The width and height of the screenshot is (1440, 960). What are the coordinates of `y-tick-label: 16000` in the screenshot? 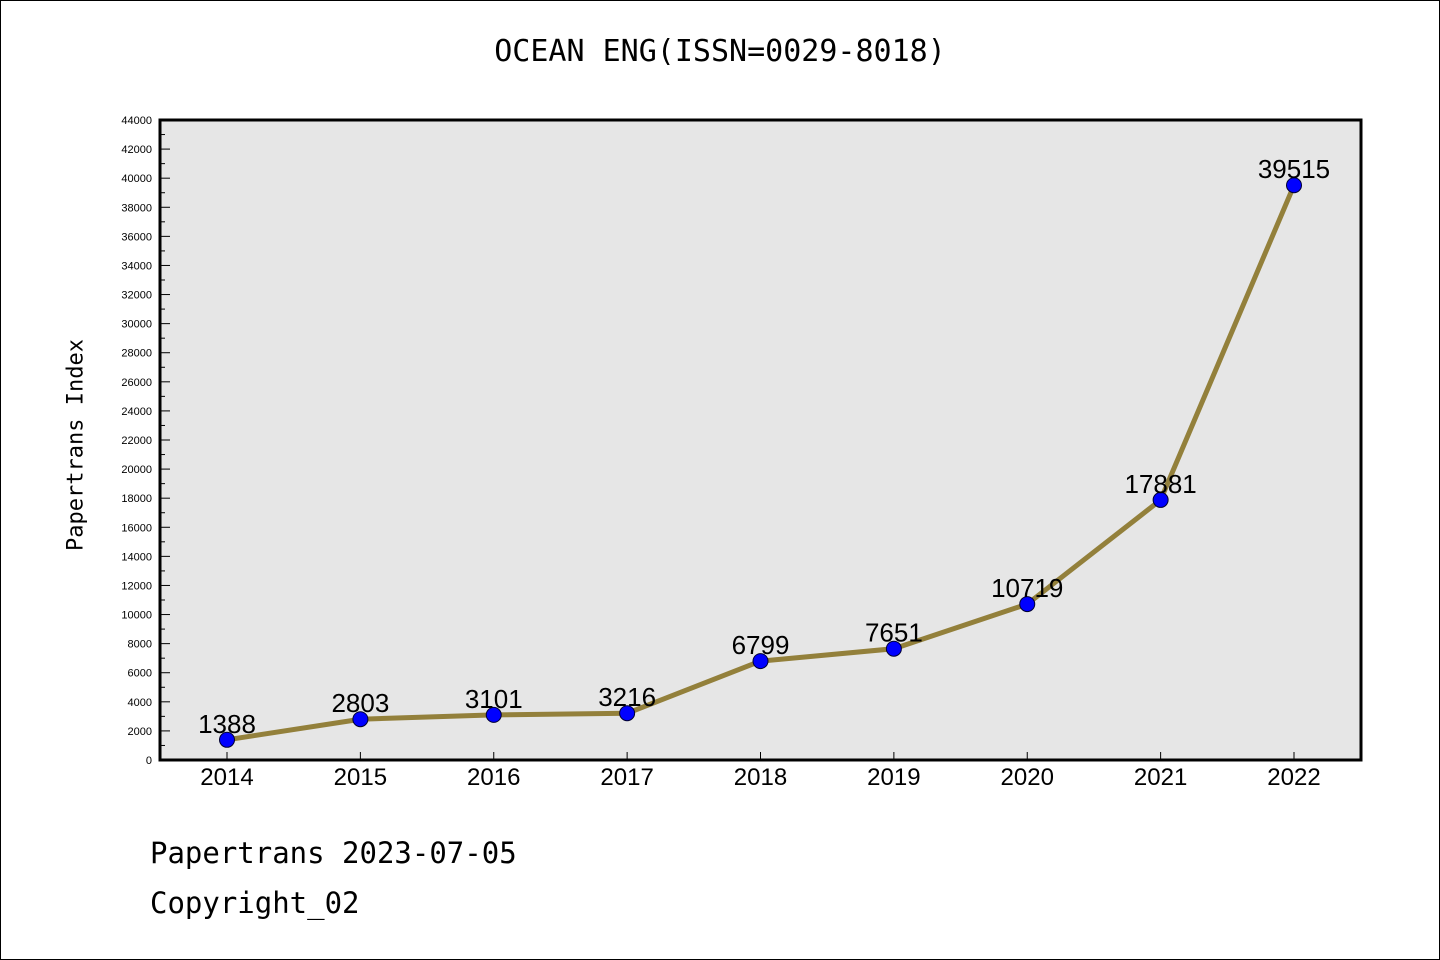 It's located at (136, 528).